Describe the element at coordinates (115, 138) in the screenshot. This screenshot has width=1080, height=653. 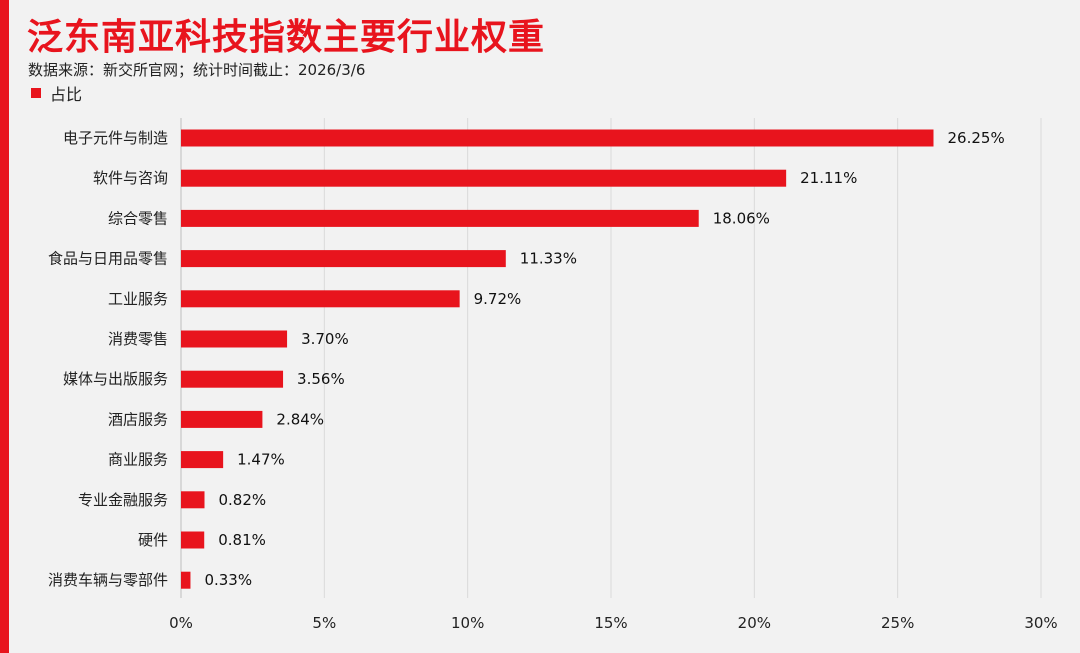
I see `category-label: 电子元件与制造` at that location.